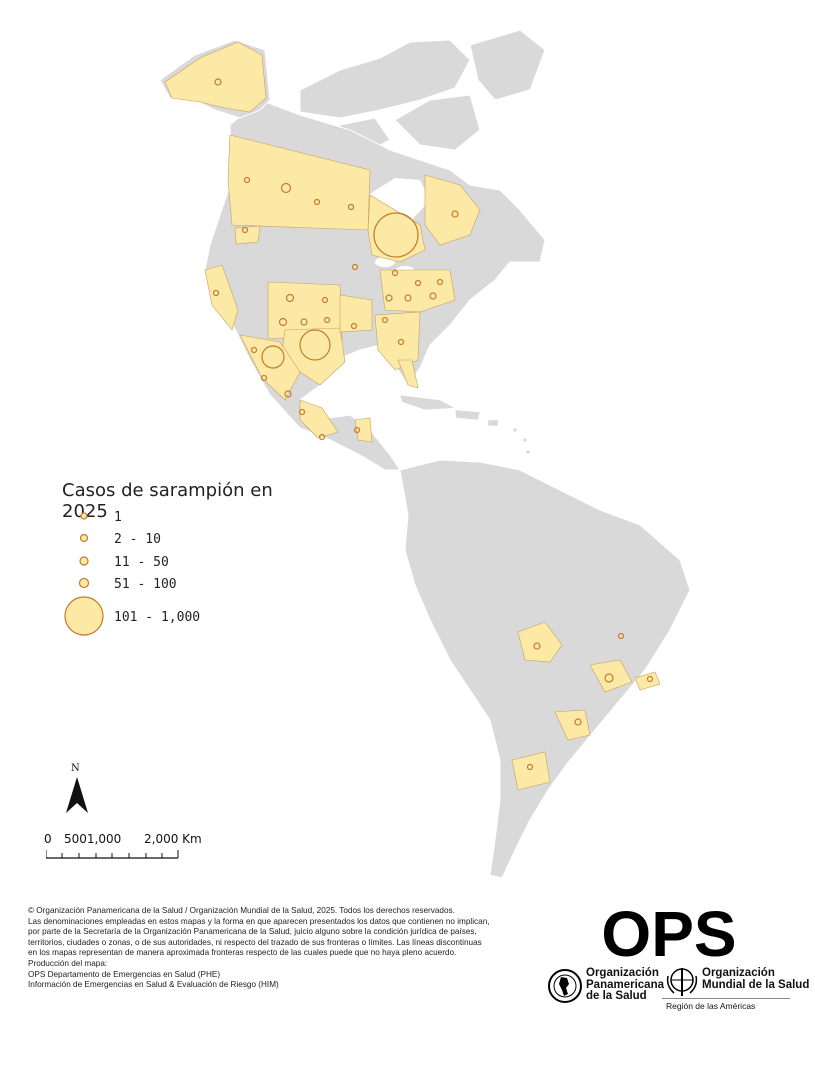 The height and width of the screenshot is (1070, 815). I want to click on affected-regions-south, so click(586, 706).